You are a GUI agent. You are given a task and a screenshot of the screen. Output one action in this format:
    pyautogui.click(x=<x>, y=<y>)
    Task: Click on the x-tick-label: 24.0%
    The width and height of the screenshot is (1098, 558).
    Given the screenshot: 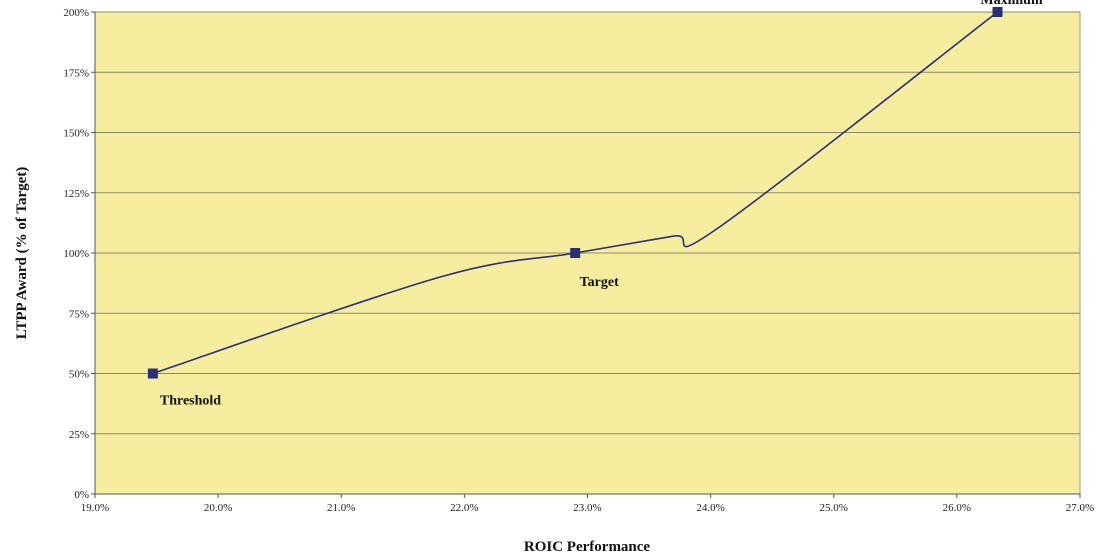 What is the action you would take?
    pyautogui.click(x=710, y=508)
    